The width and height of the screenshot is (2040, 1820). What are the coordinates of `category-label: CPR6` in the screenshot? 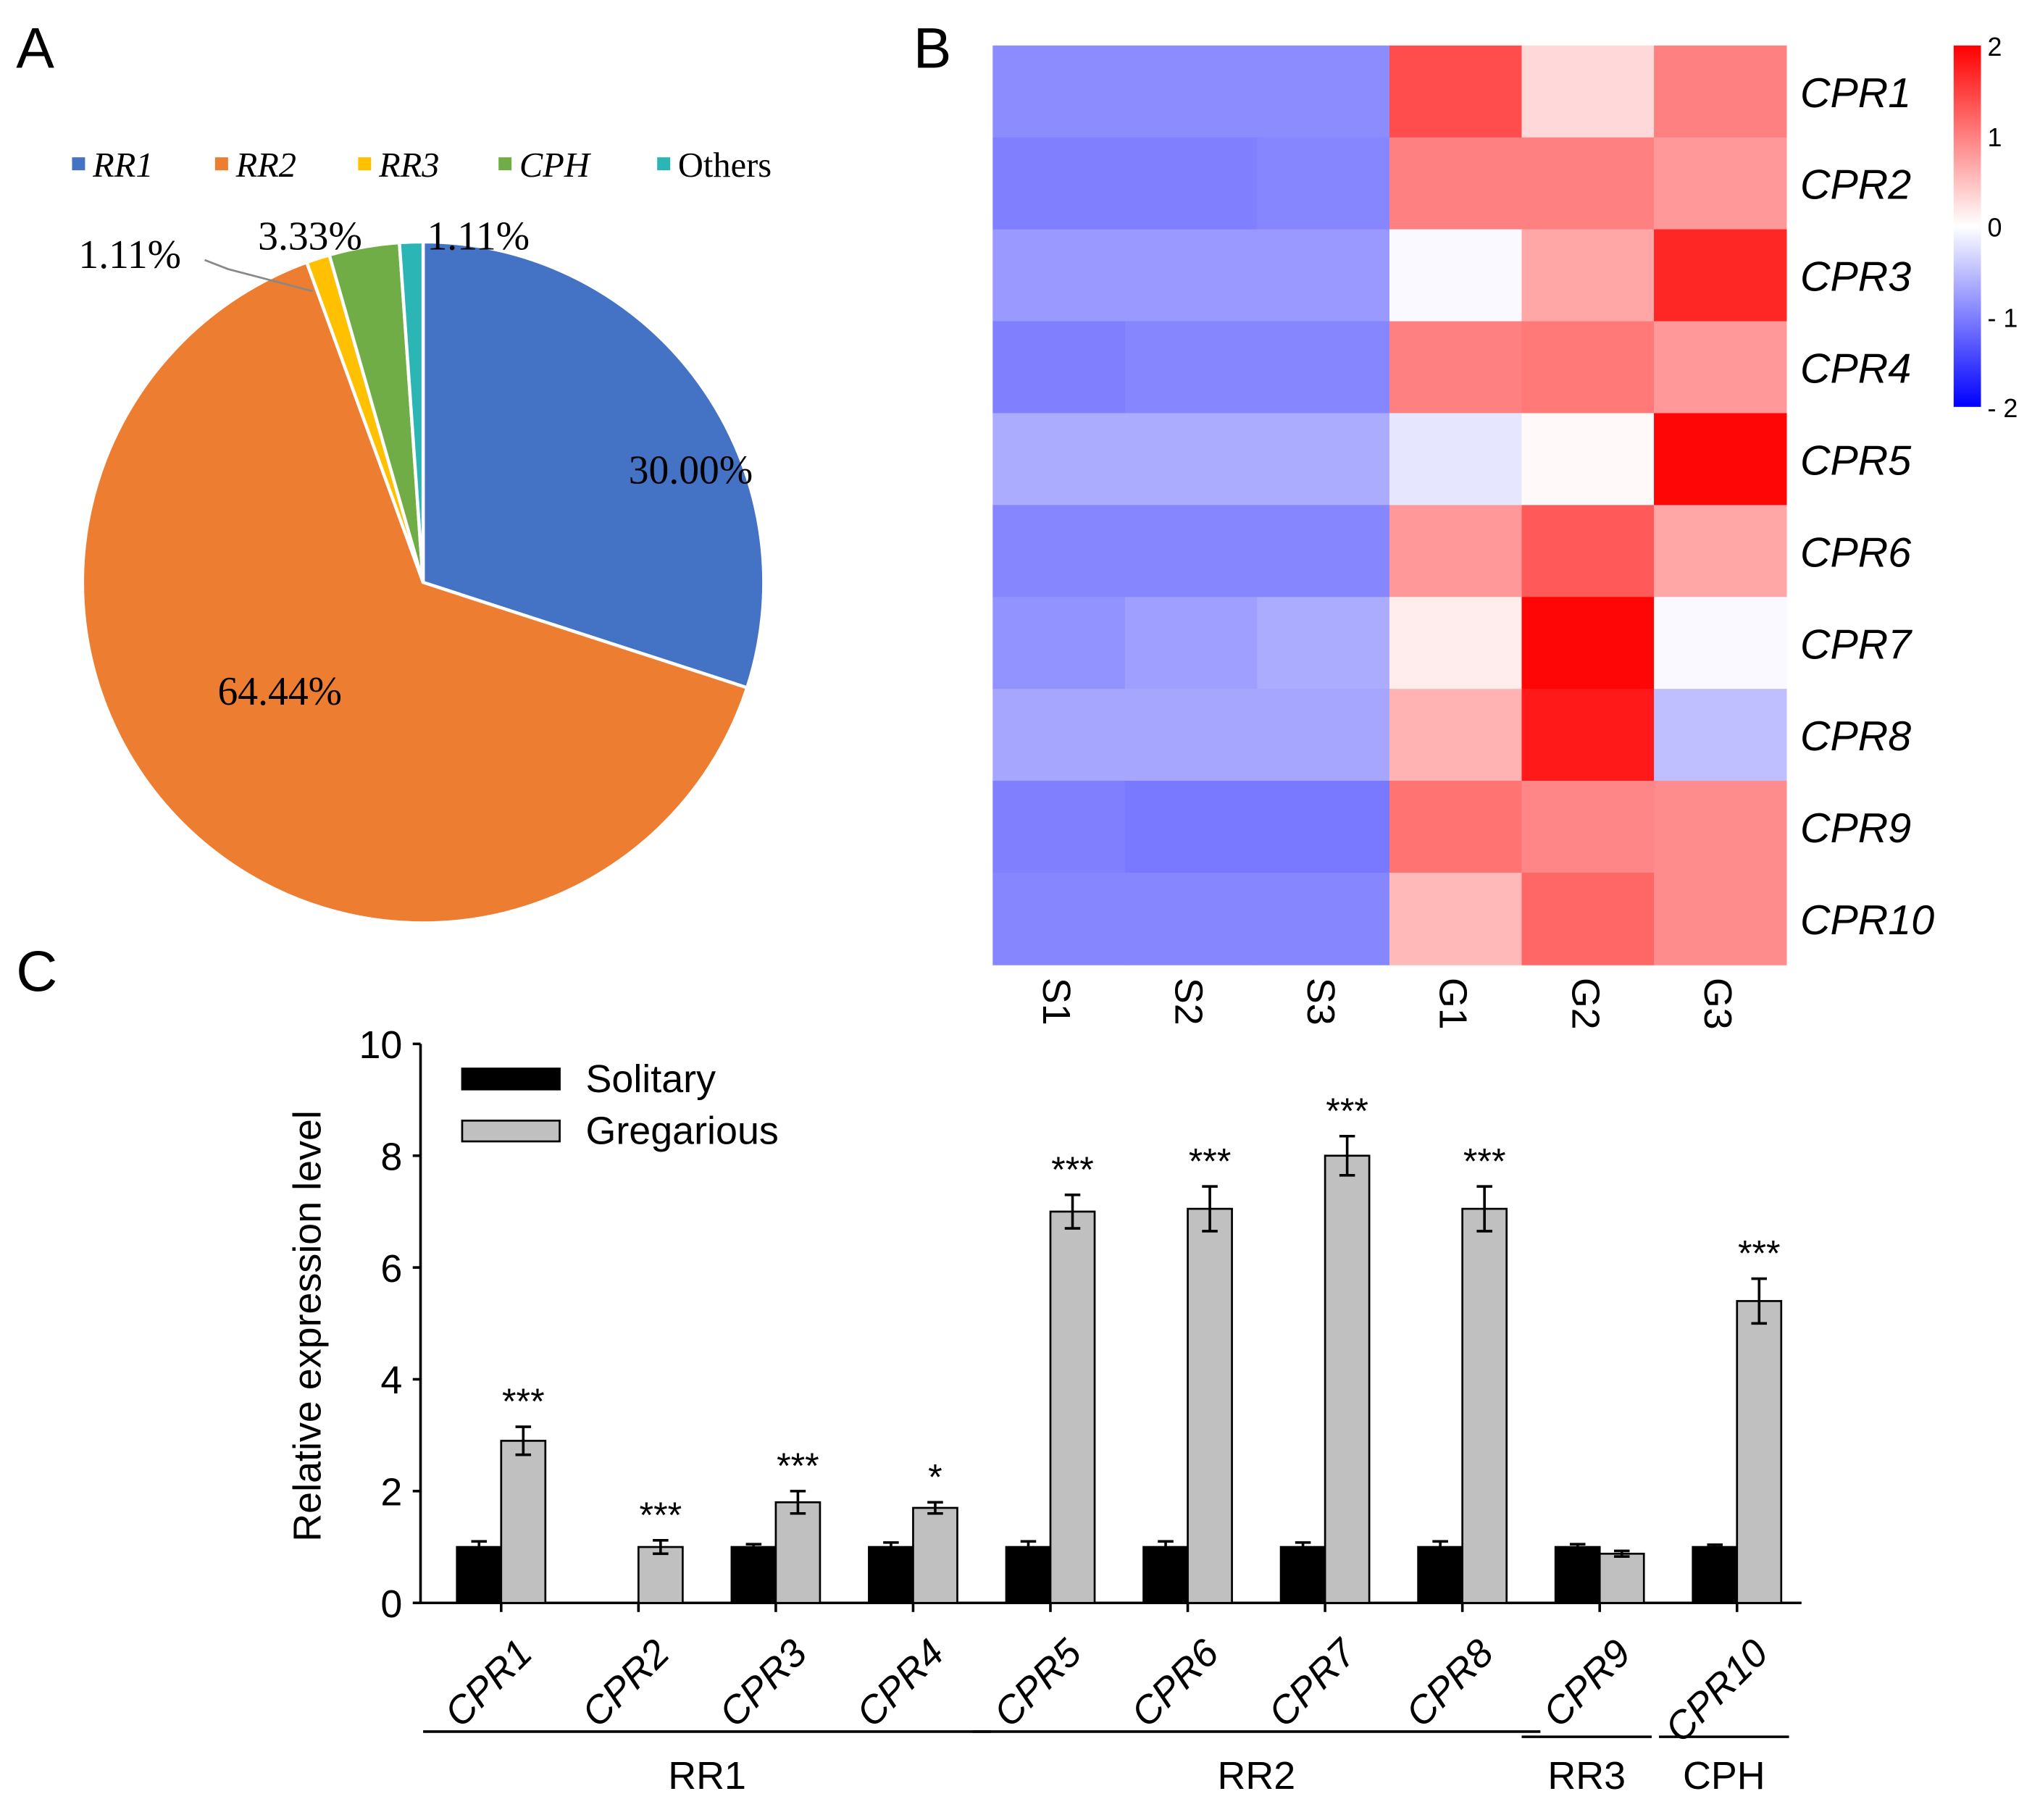 It's located at (1175, 1683).